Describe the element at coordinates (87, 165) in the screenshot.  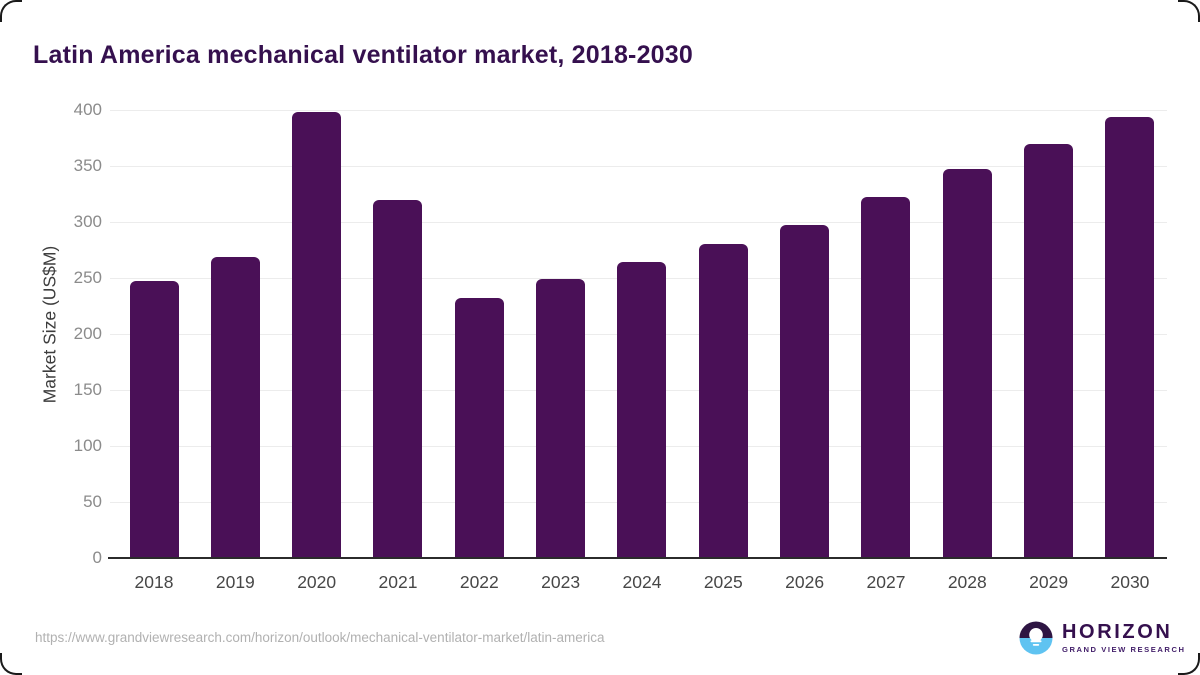
I see `y-tick-label: 350` at that location.